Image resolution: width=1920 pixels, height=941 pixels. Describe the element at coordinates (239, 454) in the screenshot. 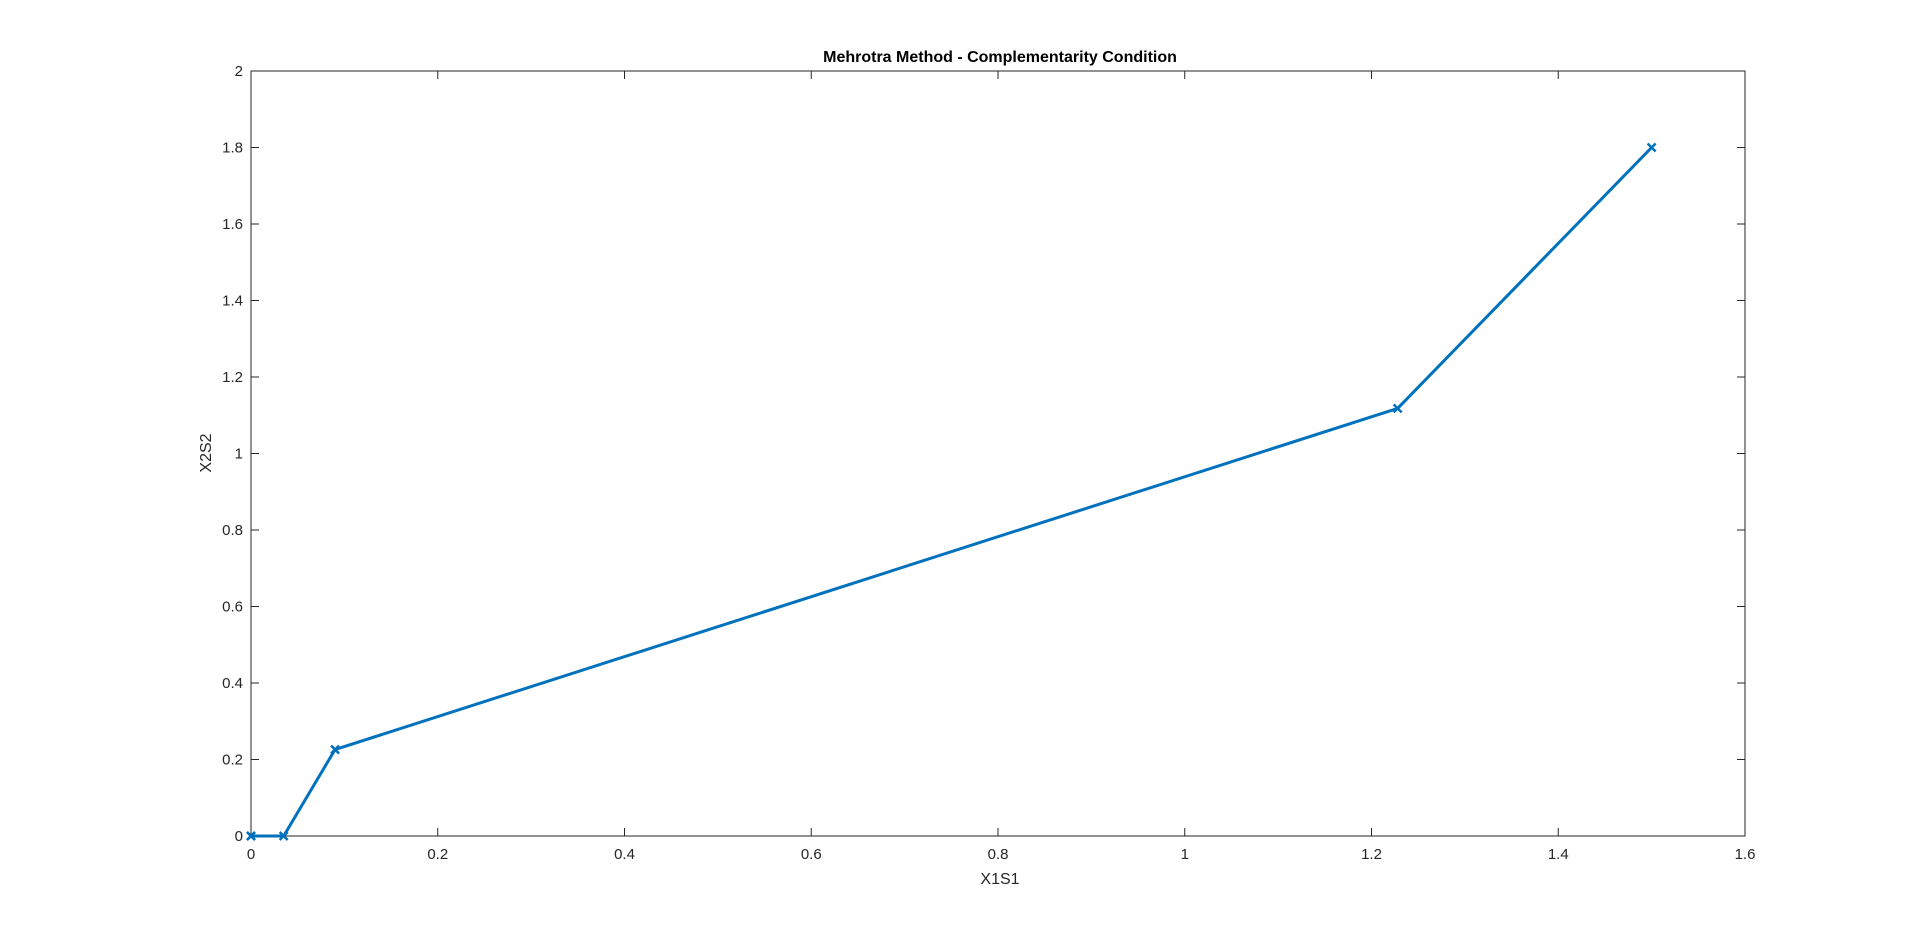

I see `y-tick-label: 1` at that location.